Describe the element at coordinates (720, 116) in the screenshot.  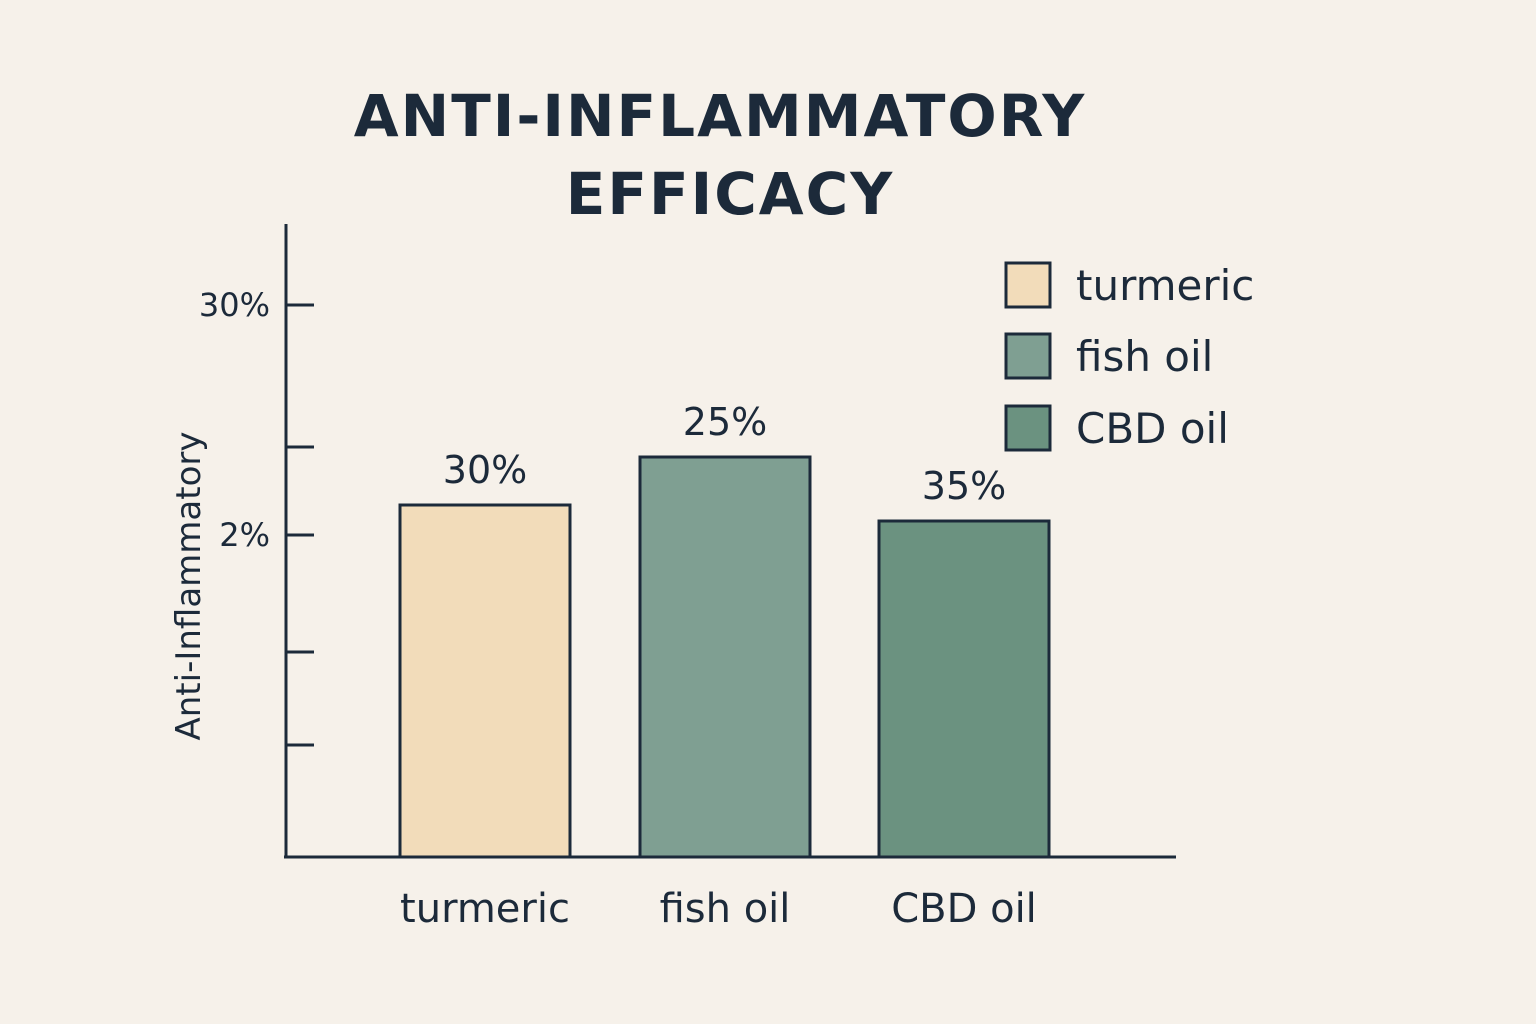
I see `chart-title-line-1: ANTI-INFLAMMATORY` at that location.